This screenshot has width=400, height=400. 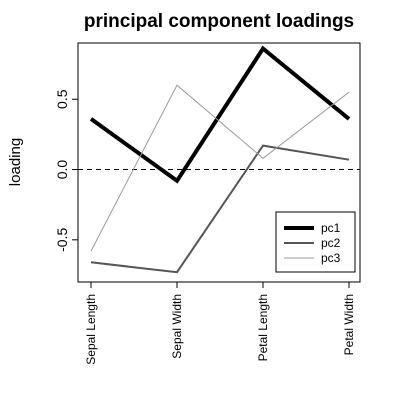 I want to click on y-tick-label: 0.5, so click(x=62, y=99).